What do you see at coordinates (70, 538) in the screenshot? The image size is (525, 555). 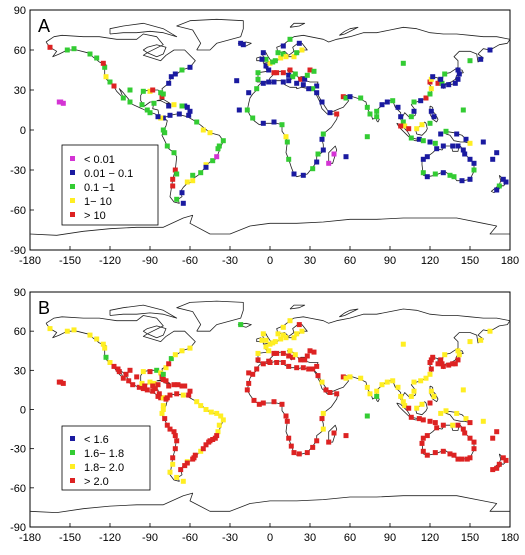 I see `x-tick-label: -150` at bounding box center [70, 538].